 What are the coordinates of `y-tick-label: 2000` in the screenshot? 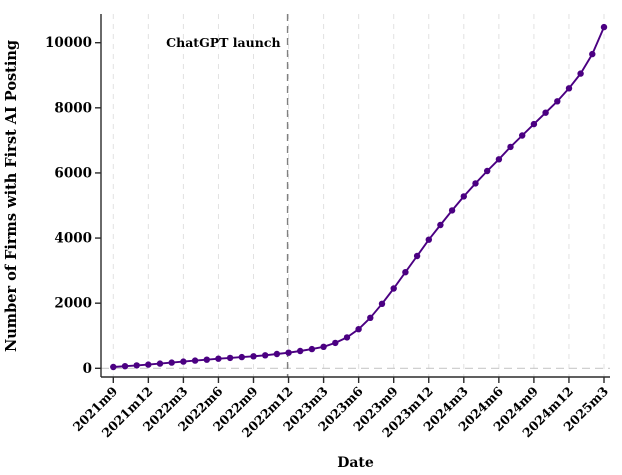 It's located at (73, 304).